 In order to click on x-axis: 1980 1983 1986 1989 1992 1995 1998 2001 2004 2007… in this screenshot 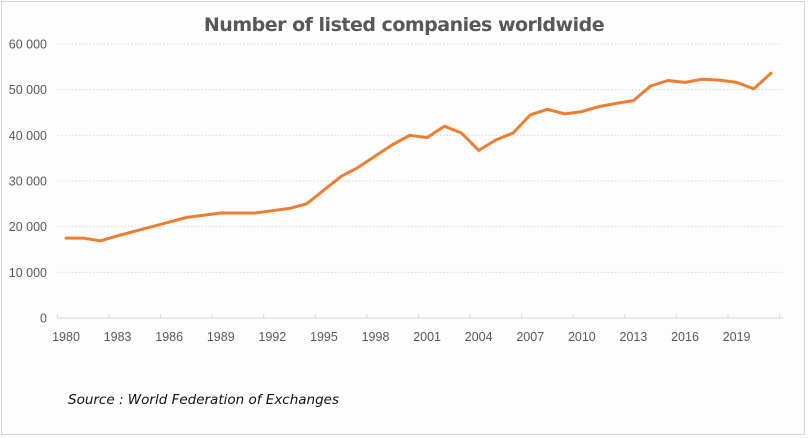, I will do `click(417, 329)`.